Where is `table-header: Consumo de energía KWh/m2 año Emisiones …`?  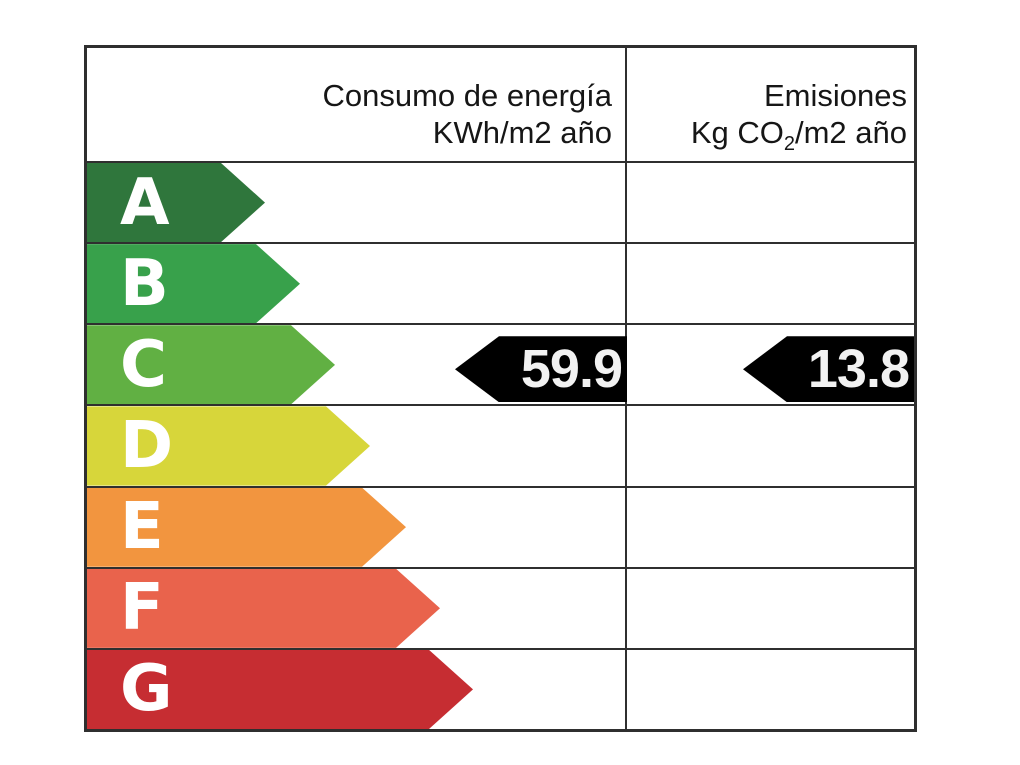 table-header: Consumo de energía KWh/m2 año Emisiones … is located at coordinates (500, 104).